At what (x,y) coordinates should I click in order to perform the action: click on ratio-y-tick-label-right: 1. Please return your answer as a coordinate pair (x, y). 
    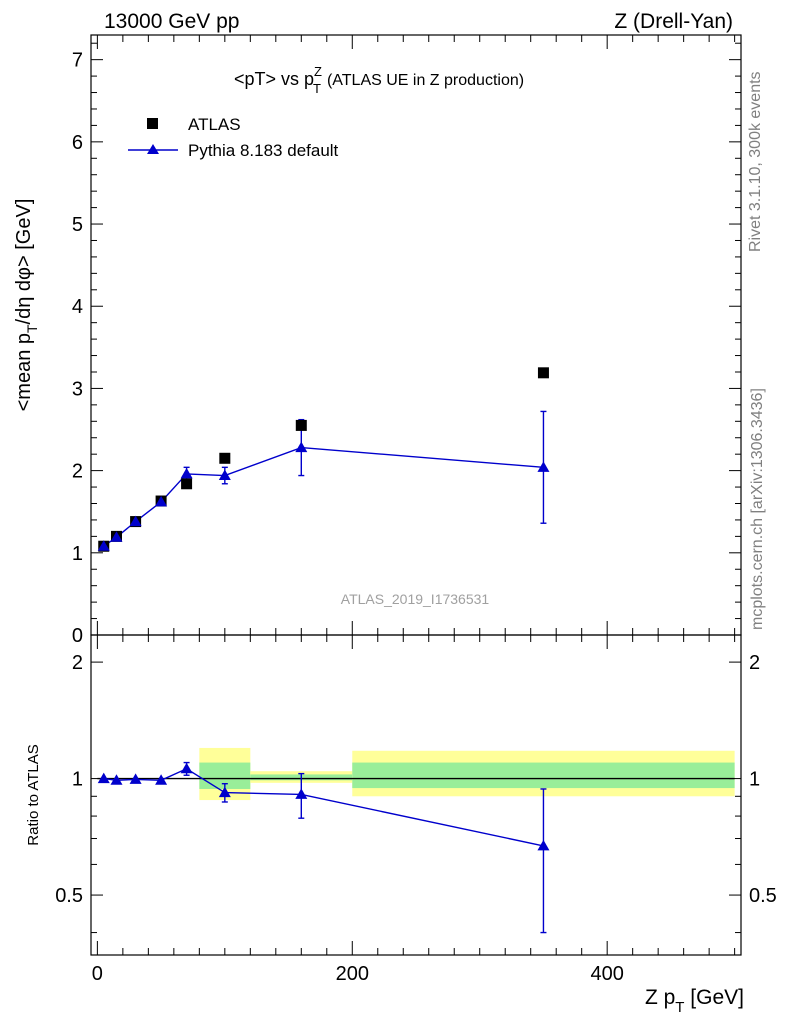
    Looking at the image, I should click on (754, 780).